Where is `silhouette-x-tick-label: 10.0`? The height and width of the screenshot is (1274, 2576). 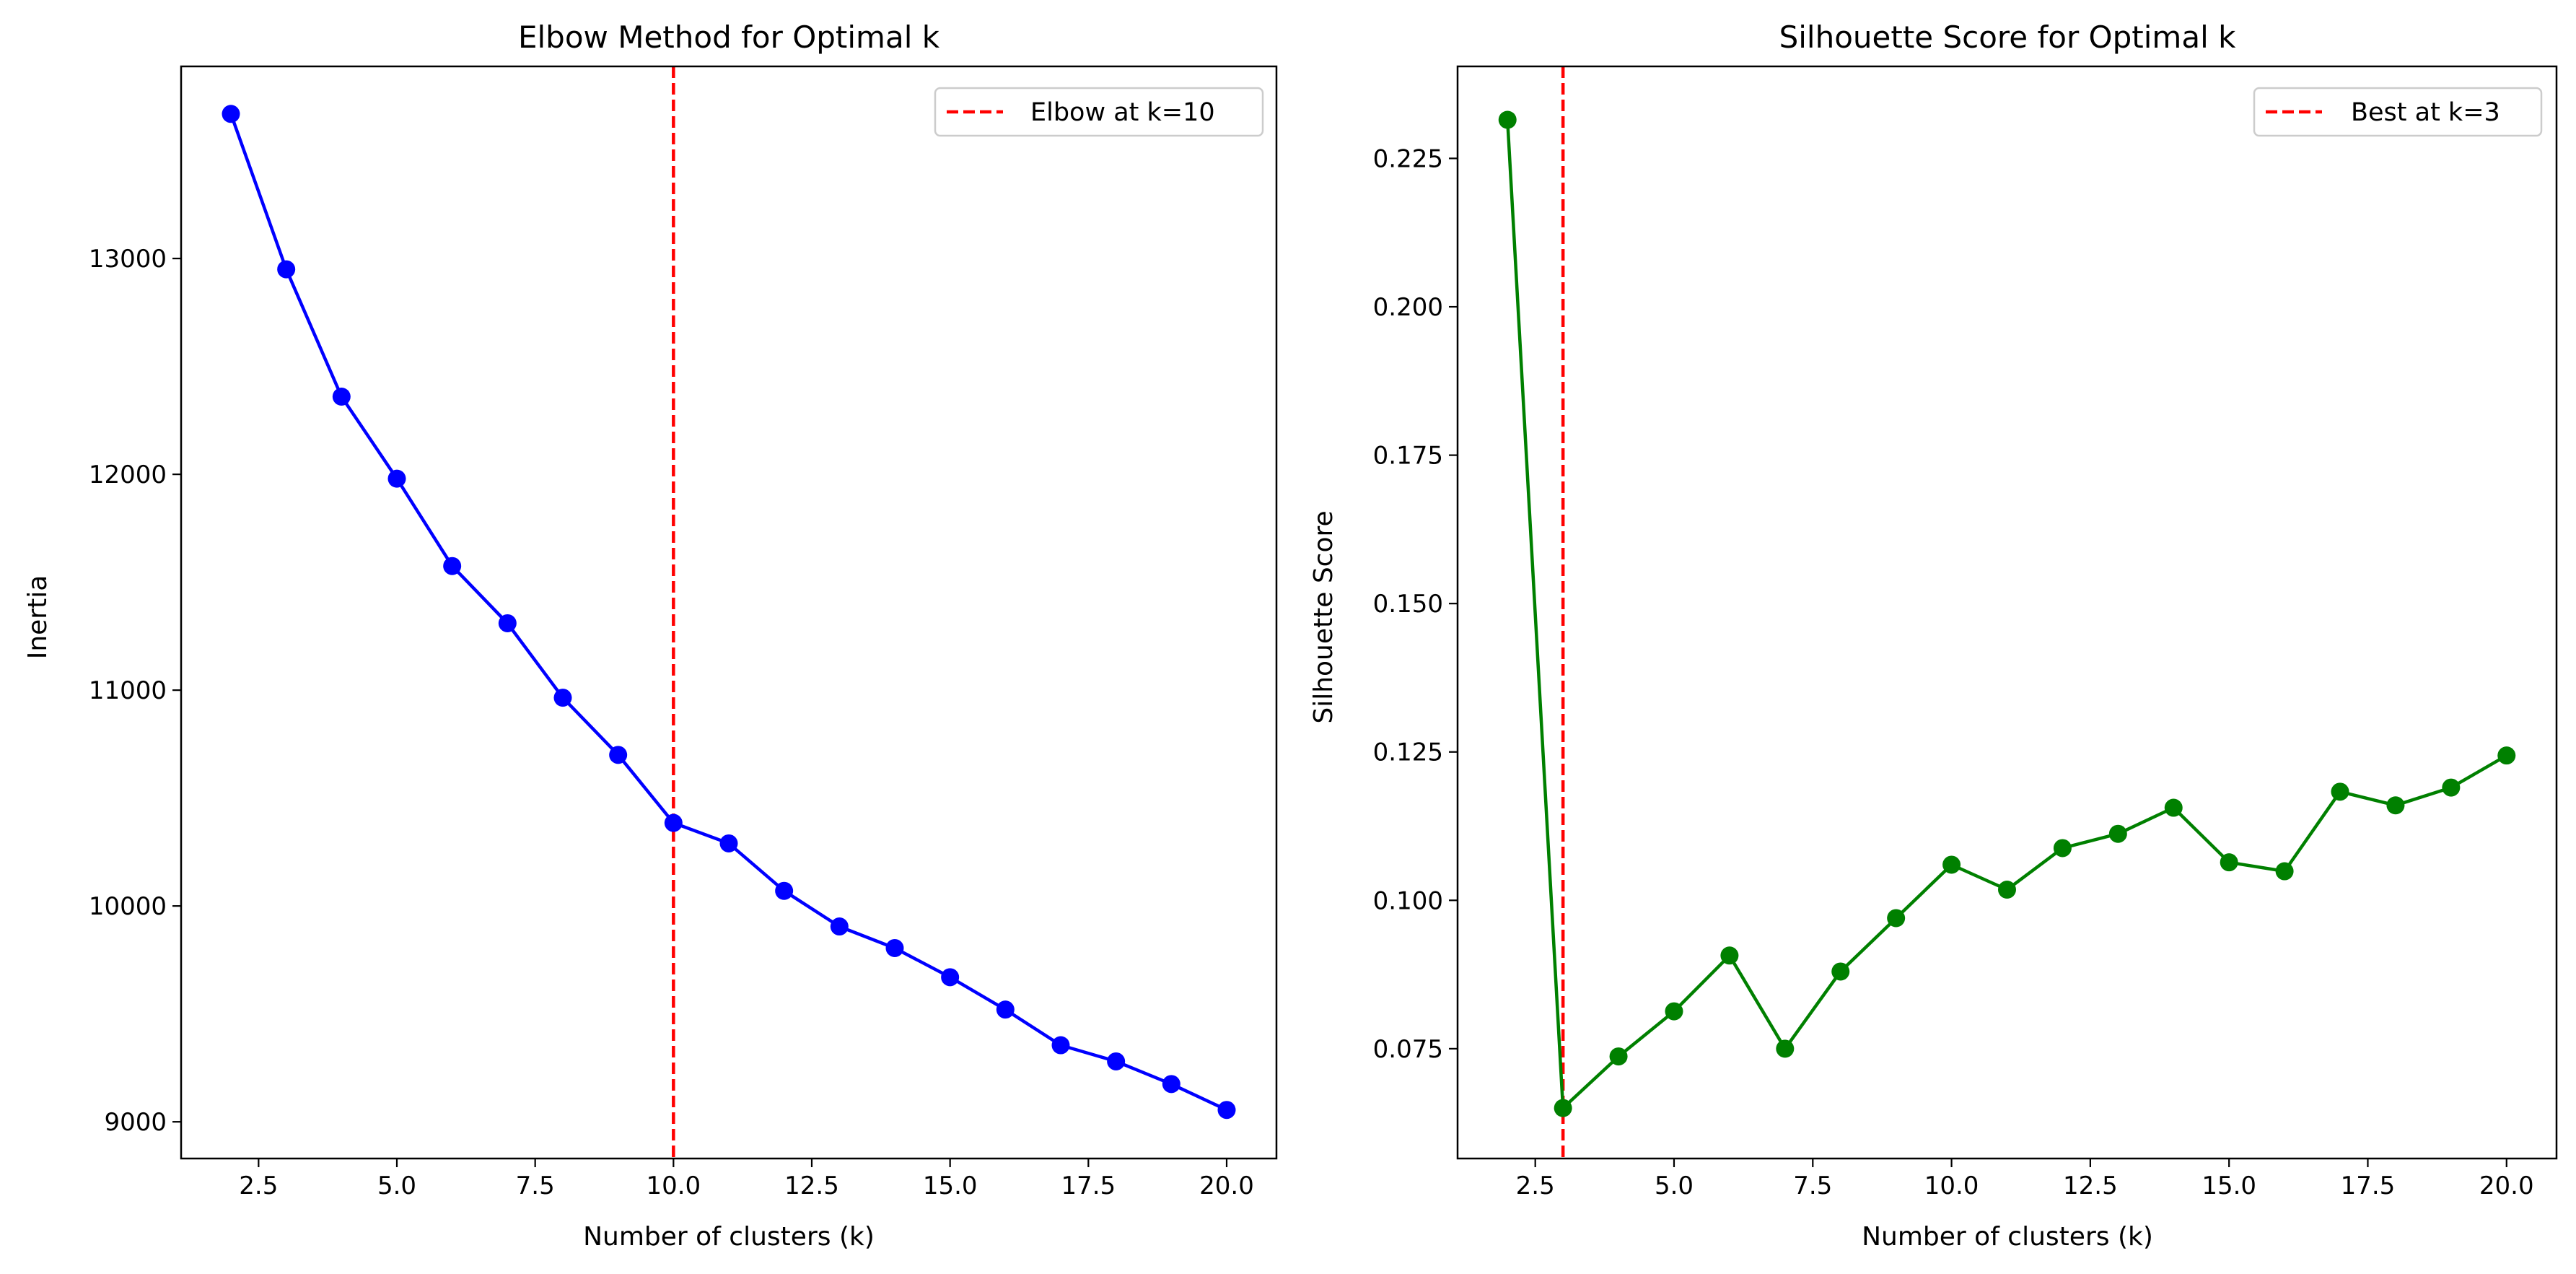 silhouette-x-tick-label: 10.0 is located at coordinates (1951, 1186).